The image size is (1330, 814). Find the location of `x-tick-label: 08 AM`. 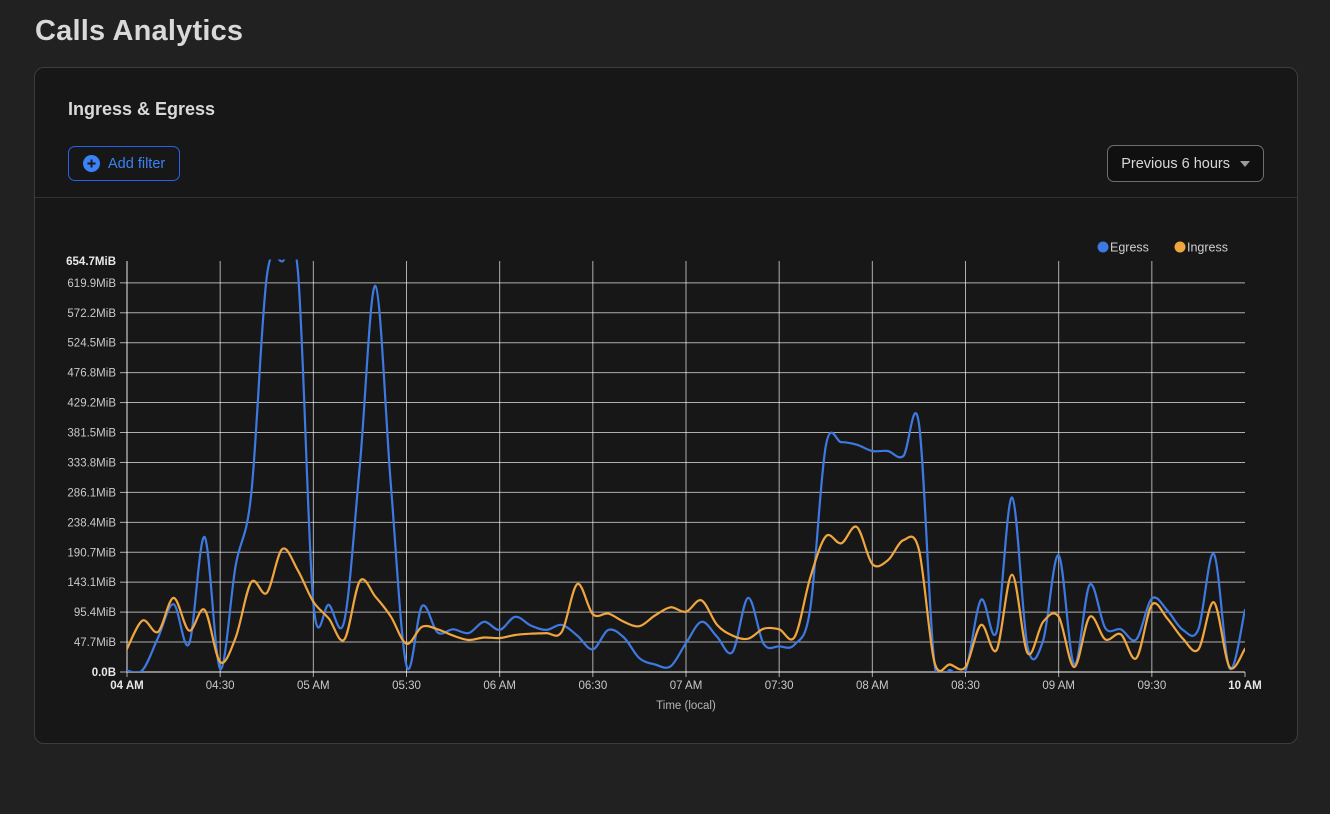

x-tick-label: 08 AM is located at coordinates (872, 686).